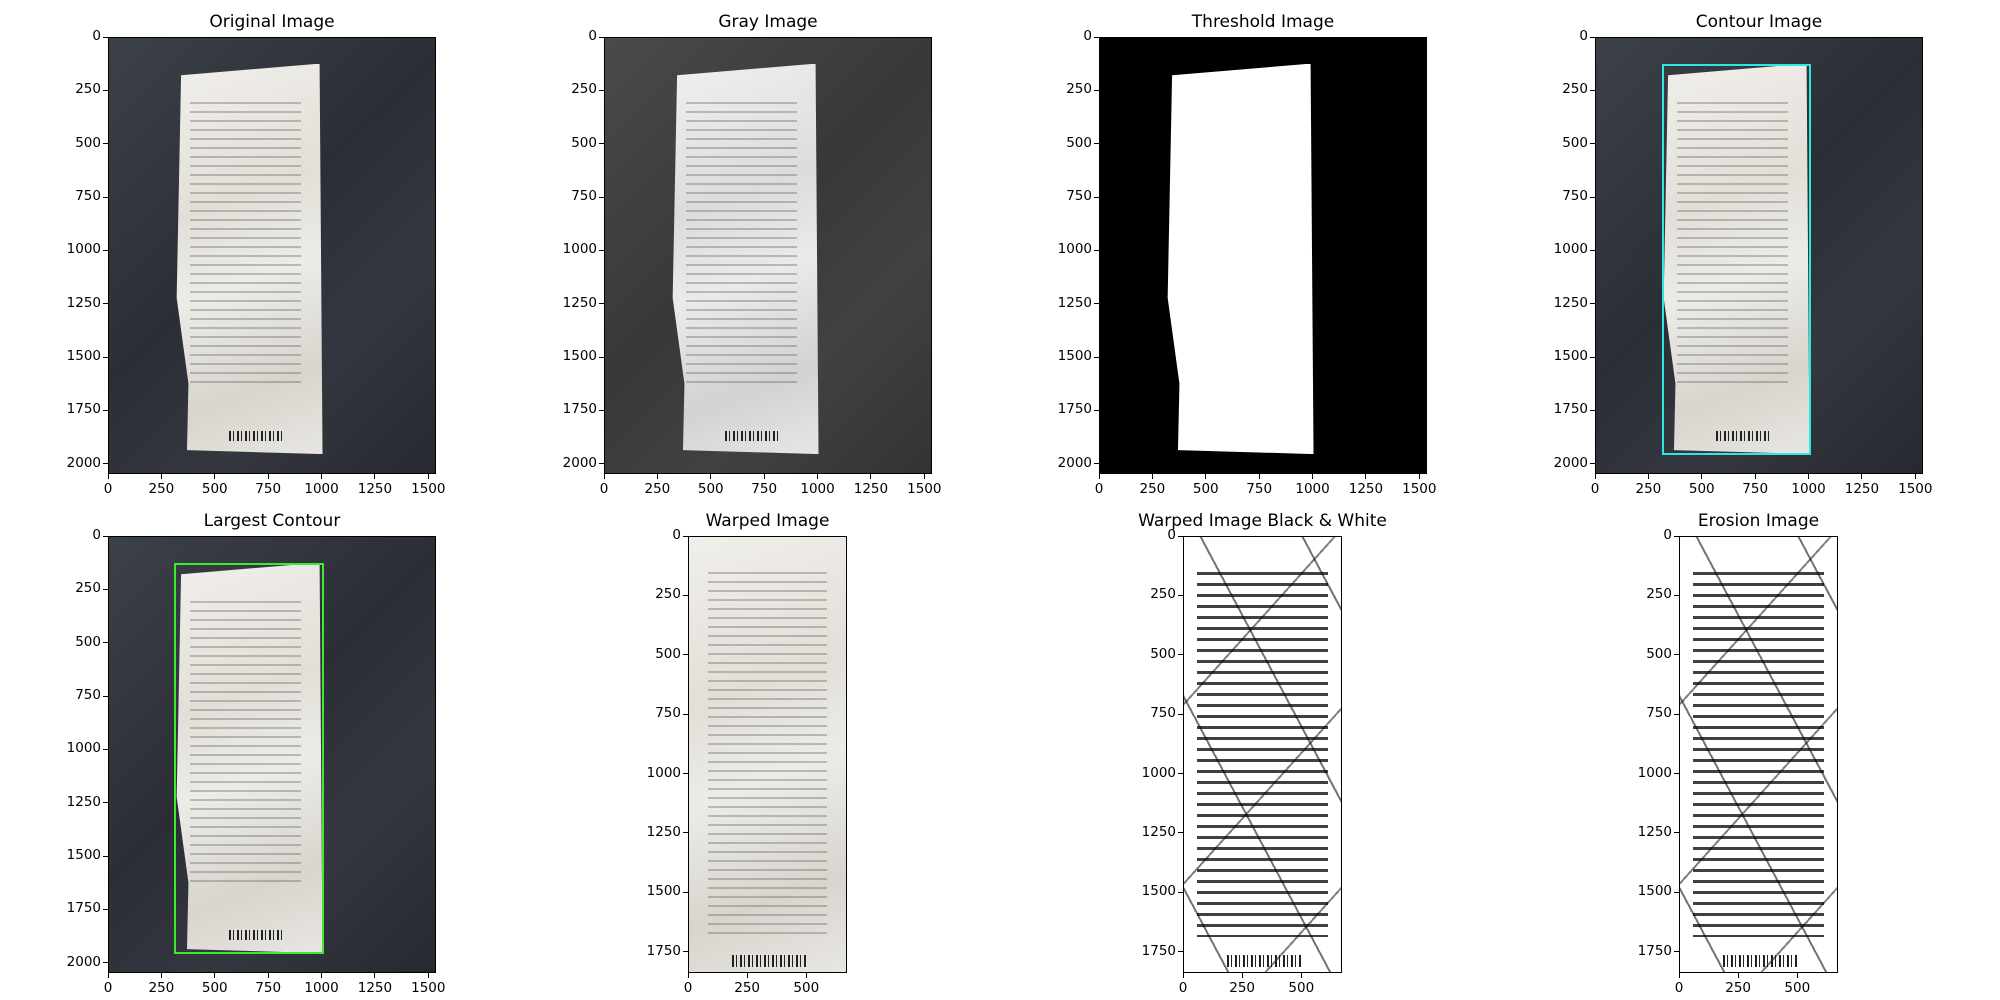  Describe the element at coordinates (1240, 259) in the screenshot. I see `receipt-region` at that location.